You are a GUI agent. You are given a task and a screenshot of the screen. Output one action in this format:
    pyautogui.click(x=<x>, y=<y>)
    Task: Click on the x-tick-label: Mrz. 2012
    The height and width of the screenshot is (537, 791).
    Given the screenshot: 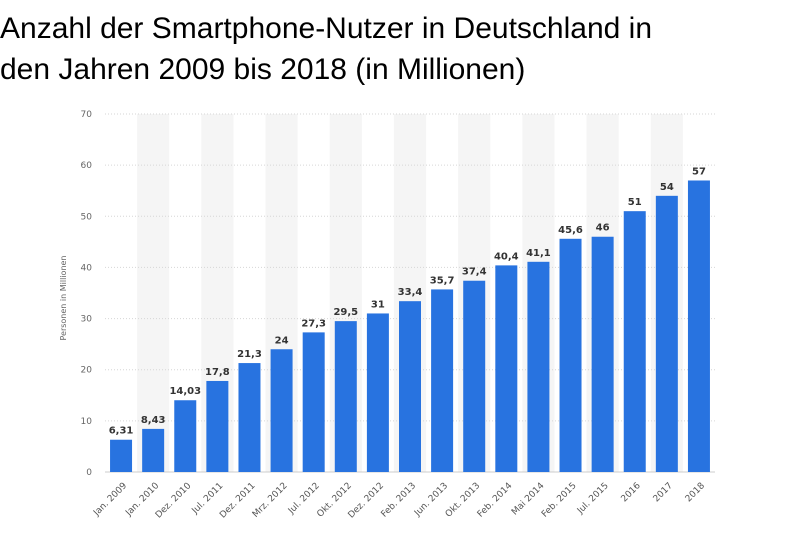 What is the action you would take?
    pyautogui.click(x=270, y=500)
    